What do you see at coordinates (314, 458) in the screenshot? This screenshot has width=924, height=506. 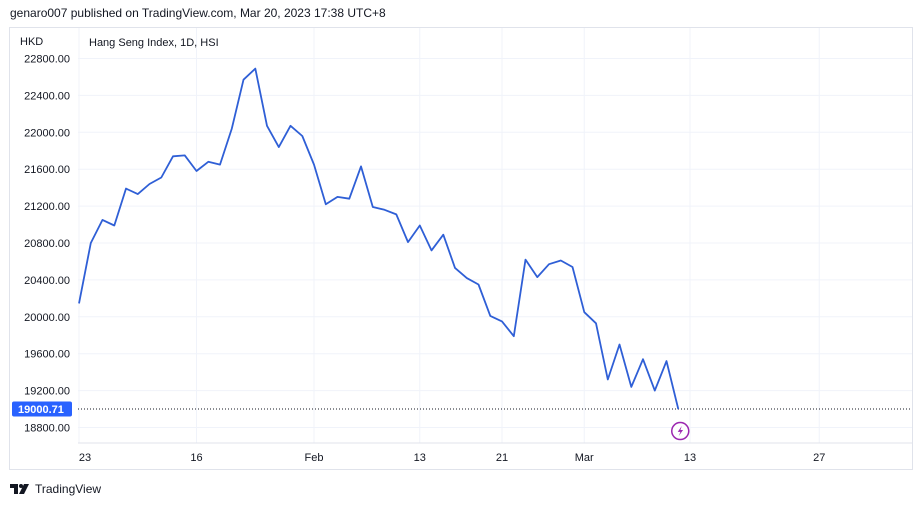 I see `x-tick-label: Feb` at bounding box center [314, 458].